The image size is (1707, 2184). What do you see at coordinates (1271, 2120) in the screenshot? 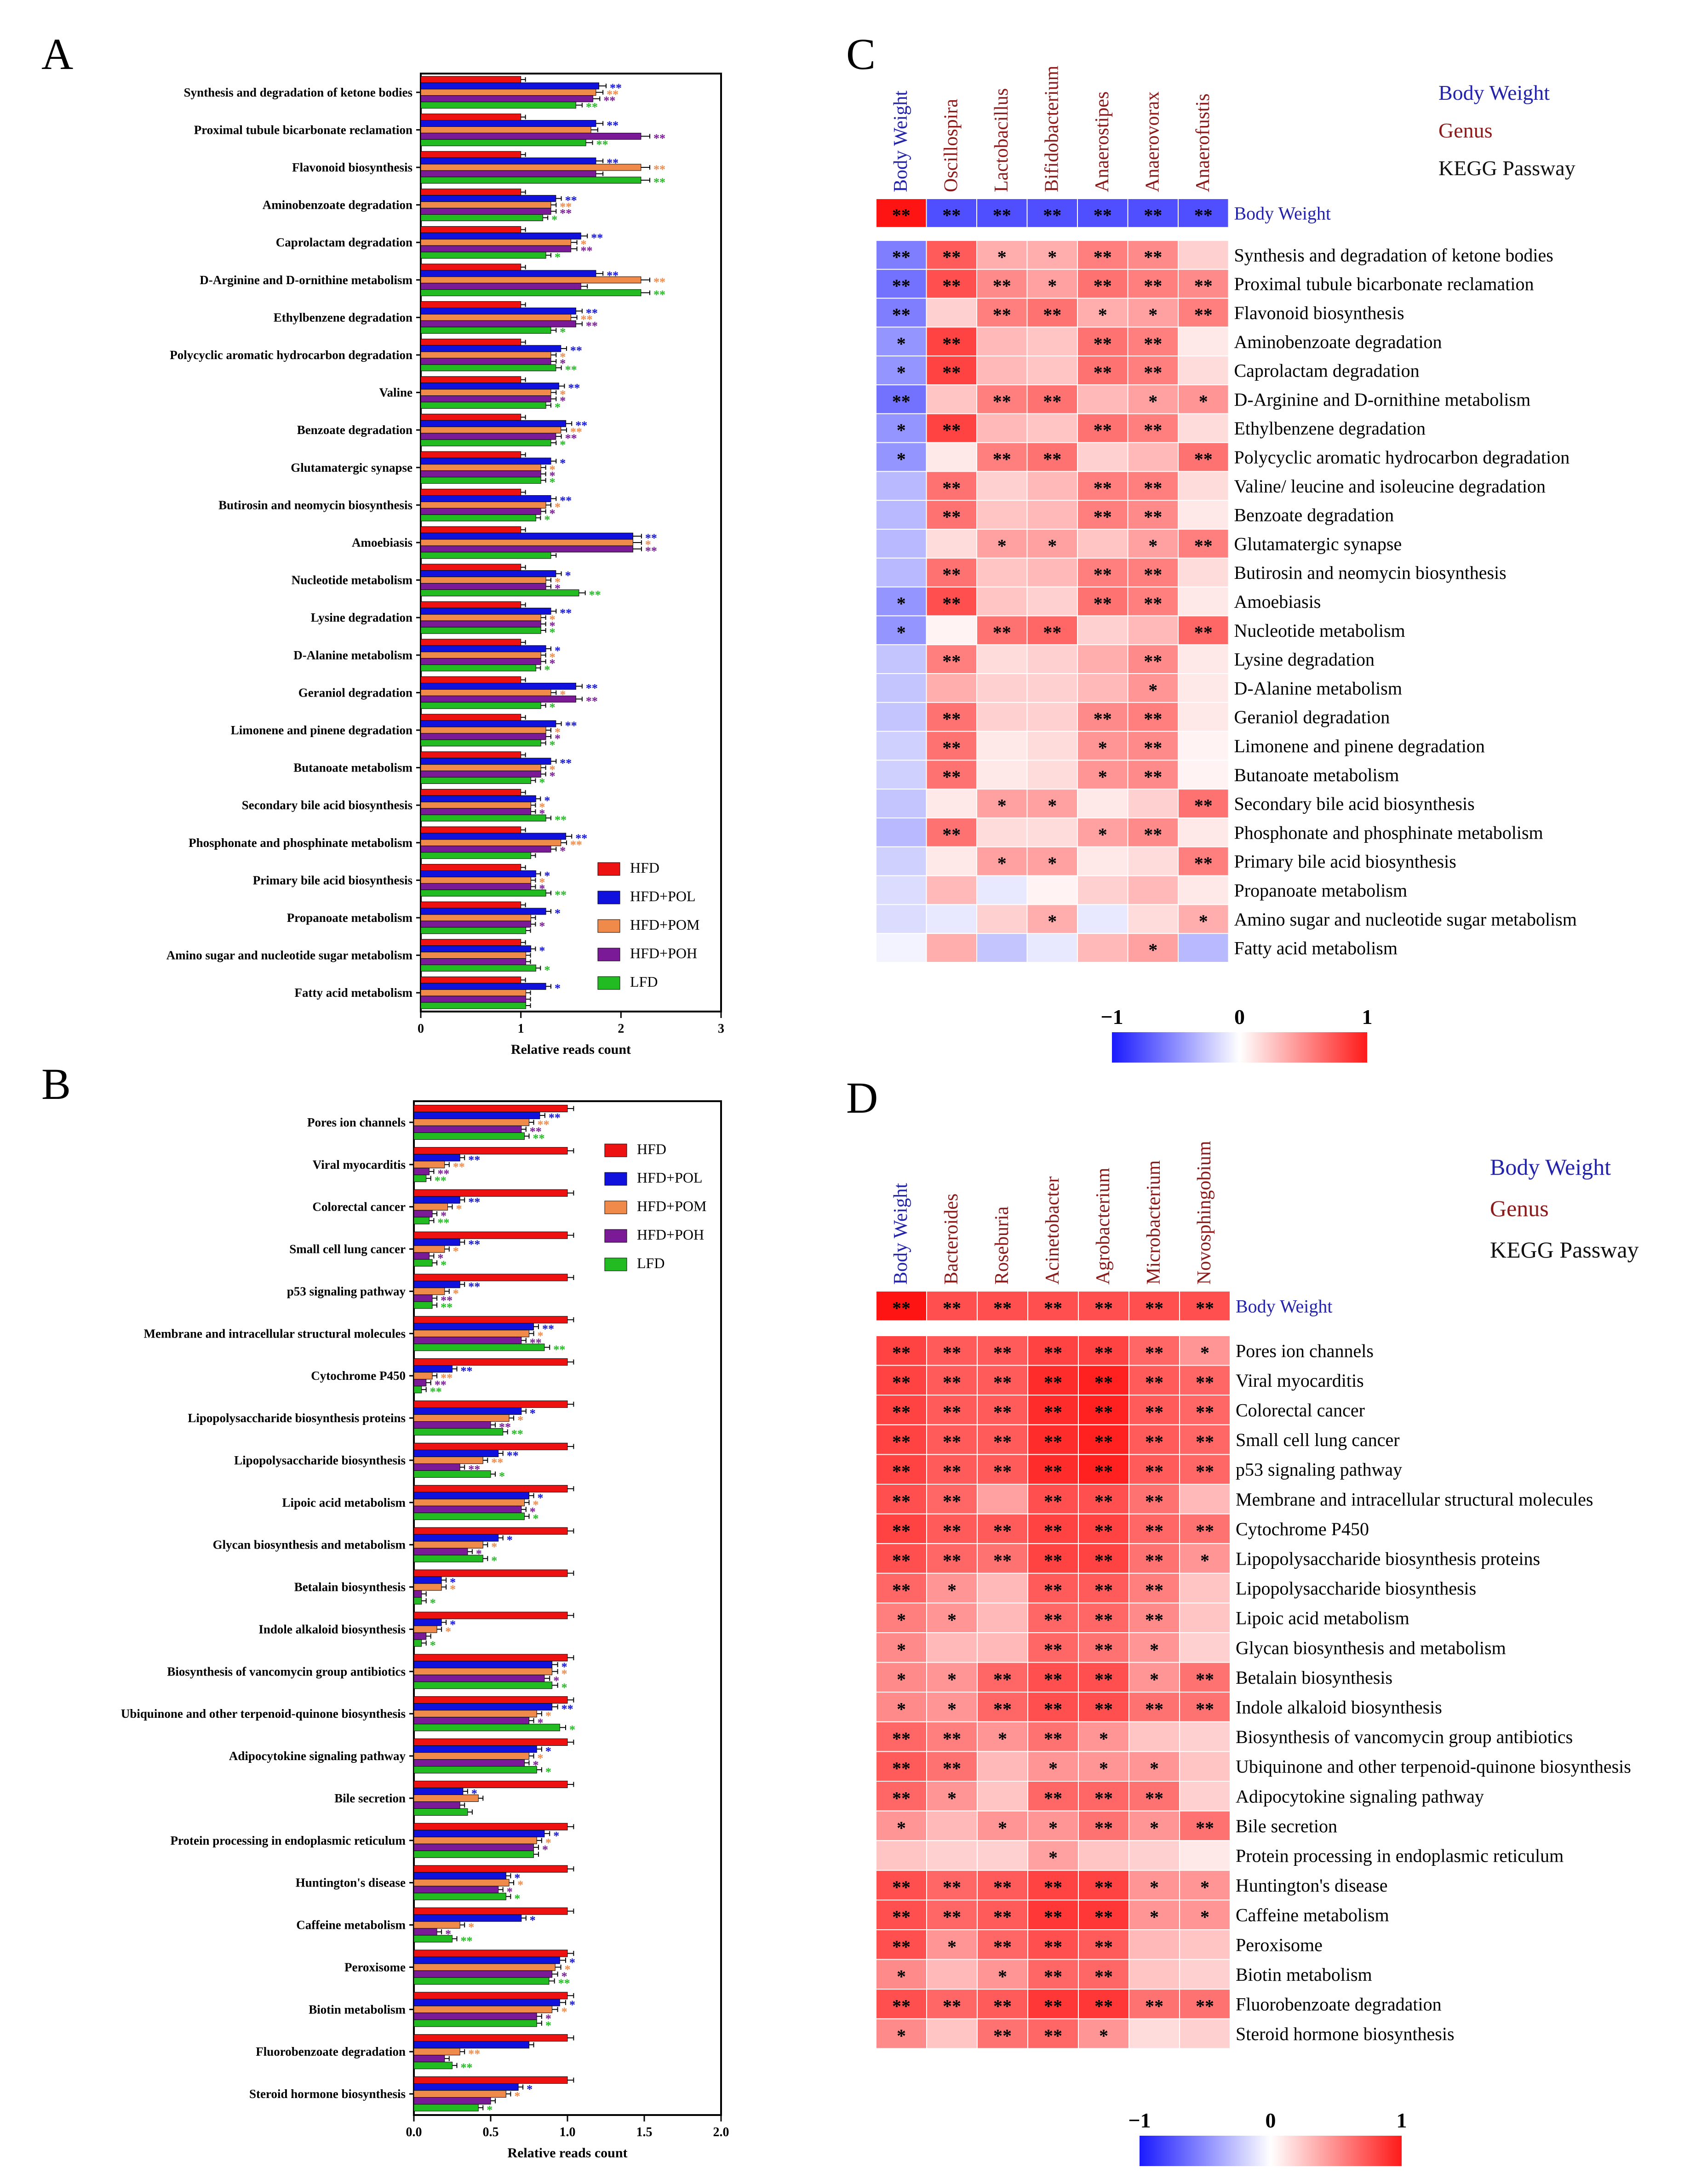
I see `colorbar-tick-mid: 0` at bounding box center [1271, 2120].